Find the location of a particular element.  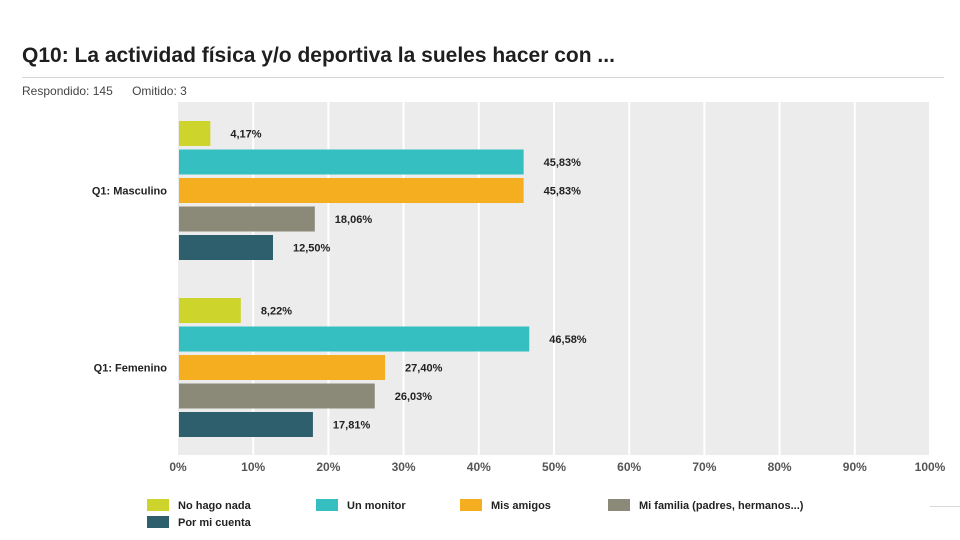

x-tick-label: 70% is located at coordinates (704, 467).